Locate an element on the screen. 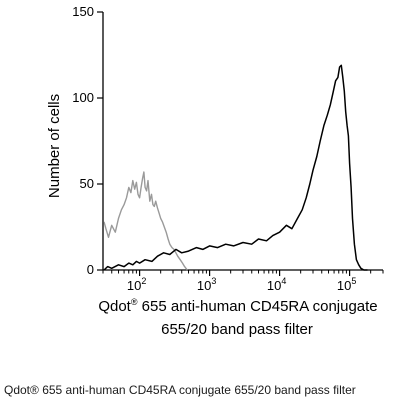 Image resolution: width=415 pixels, height=403 pixels. x-tick-label: 10⁵ is located at coordinates (346, 284).